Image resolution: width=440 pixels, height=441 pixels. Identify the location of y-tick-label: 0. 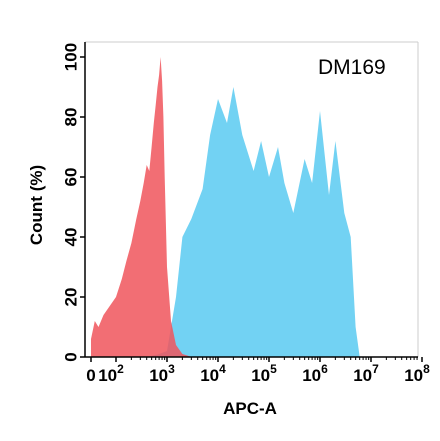
(71, 356).